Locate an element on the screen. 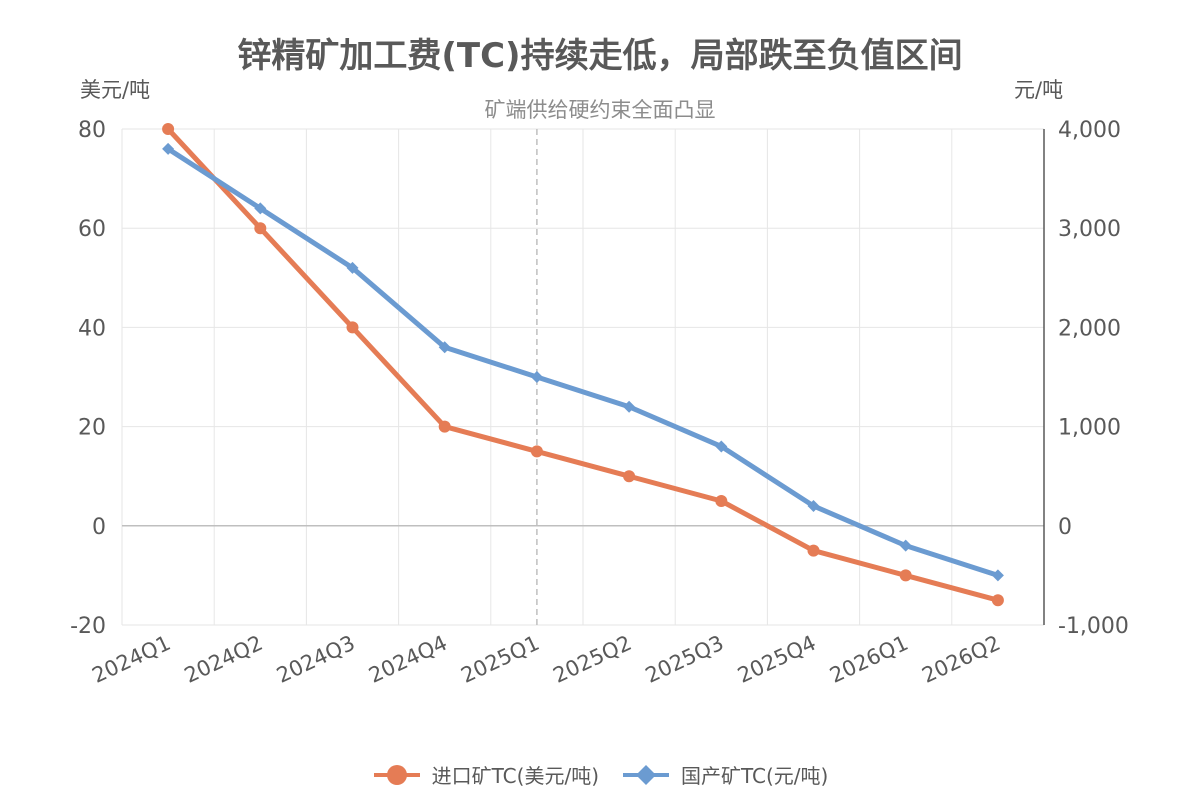  x-tick-label: 2025Q3 is located at coordinates (685, 659).